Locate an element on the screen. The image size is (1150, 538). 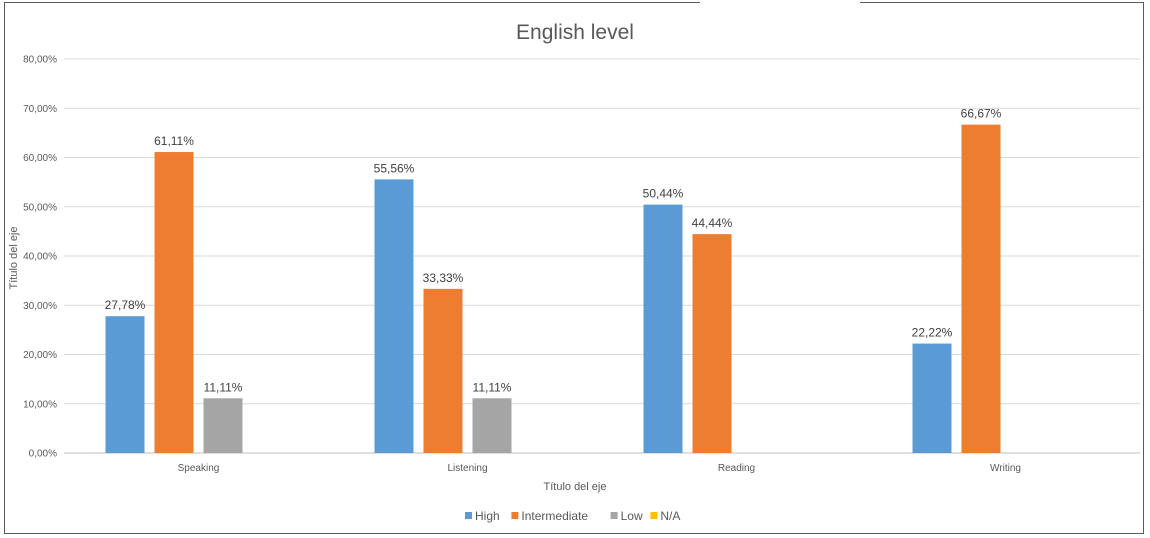
legend-label: Intermediate is located at coordinates (554, 516).